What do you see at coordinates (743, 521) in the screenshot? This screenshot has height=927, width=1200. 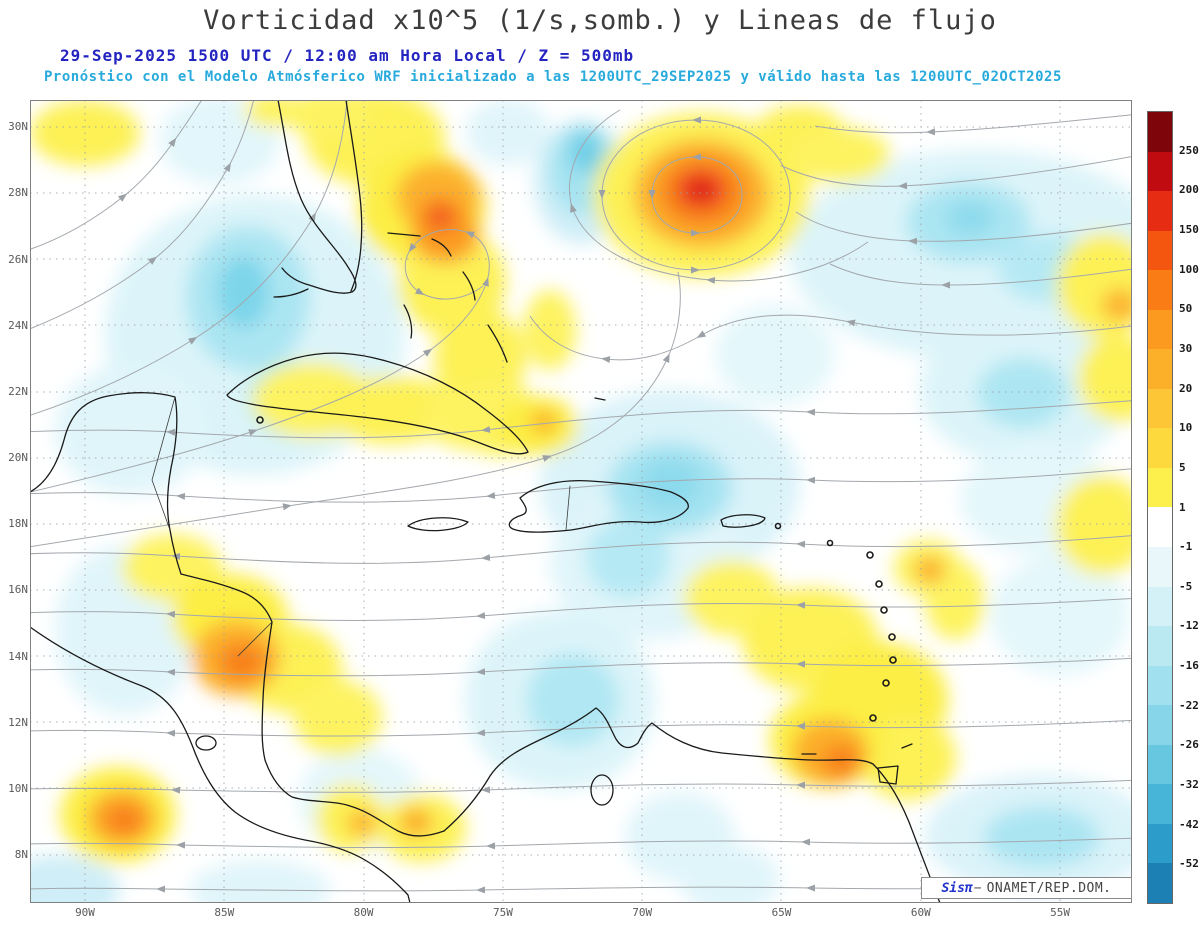 I see `puerto-rico-coast` at bounding box center [743, 521].